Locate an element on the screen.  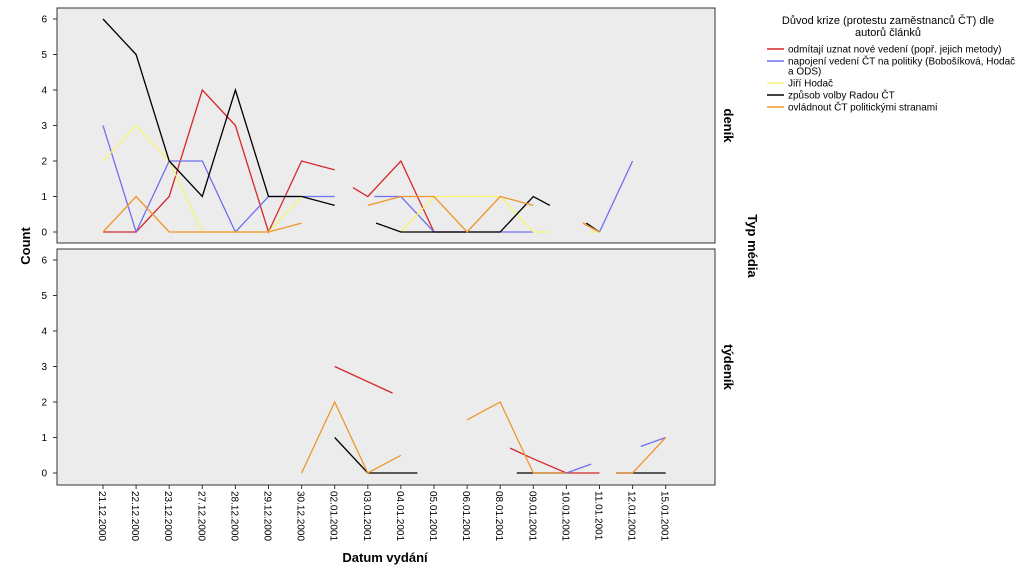
x-tick-label: 09.01.2001 is located at coordinates (531, 516).